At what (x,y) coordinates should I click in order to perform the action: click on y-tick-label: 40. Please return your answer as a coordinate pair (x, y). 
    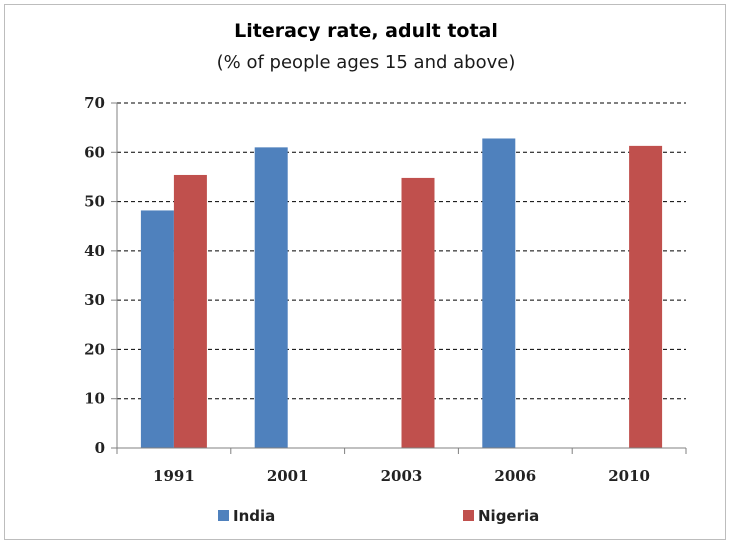
    Looking at the image, I should click on (94, 251).